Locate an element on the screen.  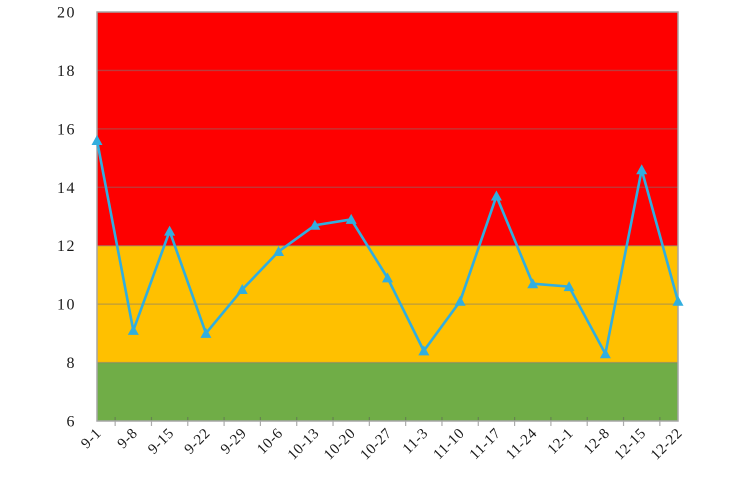
y-axis-label-6: 6 is located at coordinates (72, 422).